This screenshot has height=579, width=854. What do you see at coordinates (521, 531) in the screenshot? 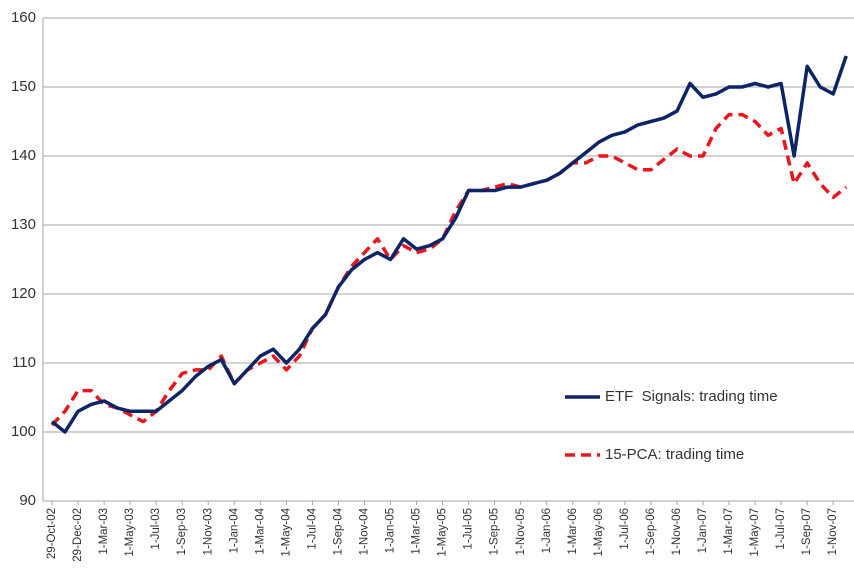
I see `x-tick-label: 1-Nov-05` at bounding box center [521, 531].